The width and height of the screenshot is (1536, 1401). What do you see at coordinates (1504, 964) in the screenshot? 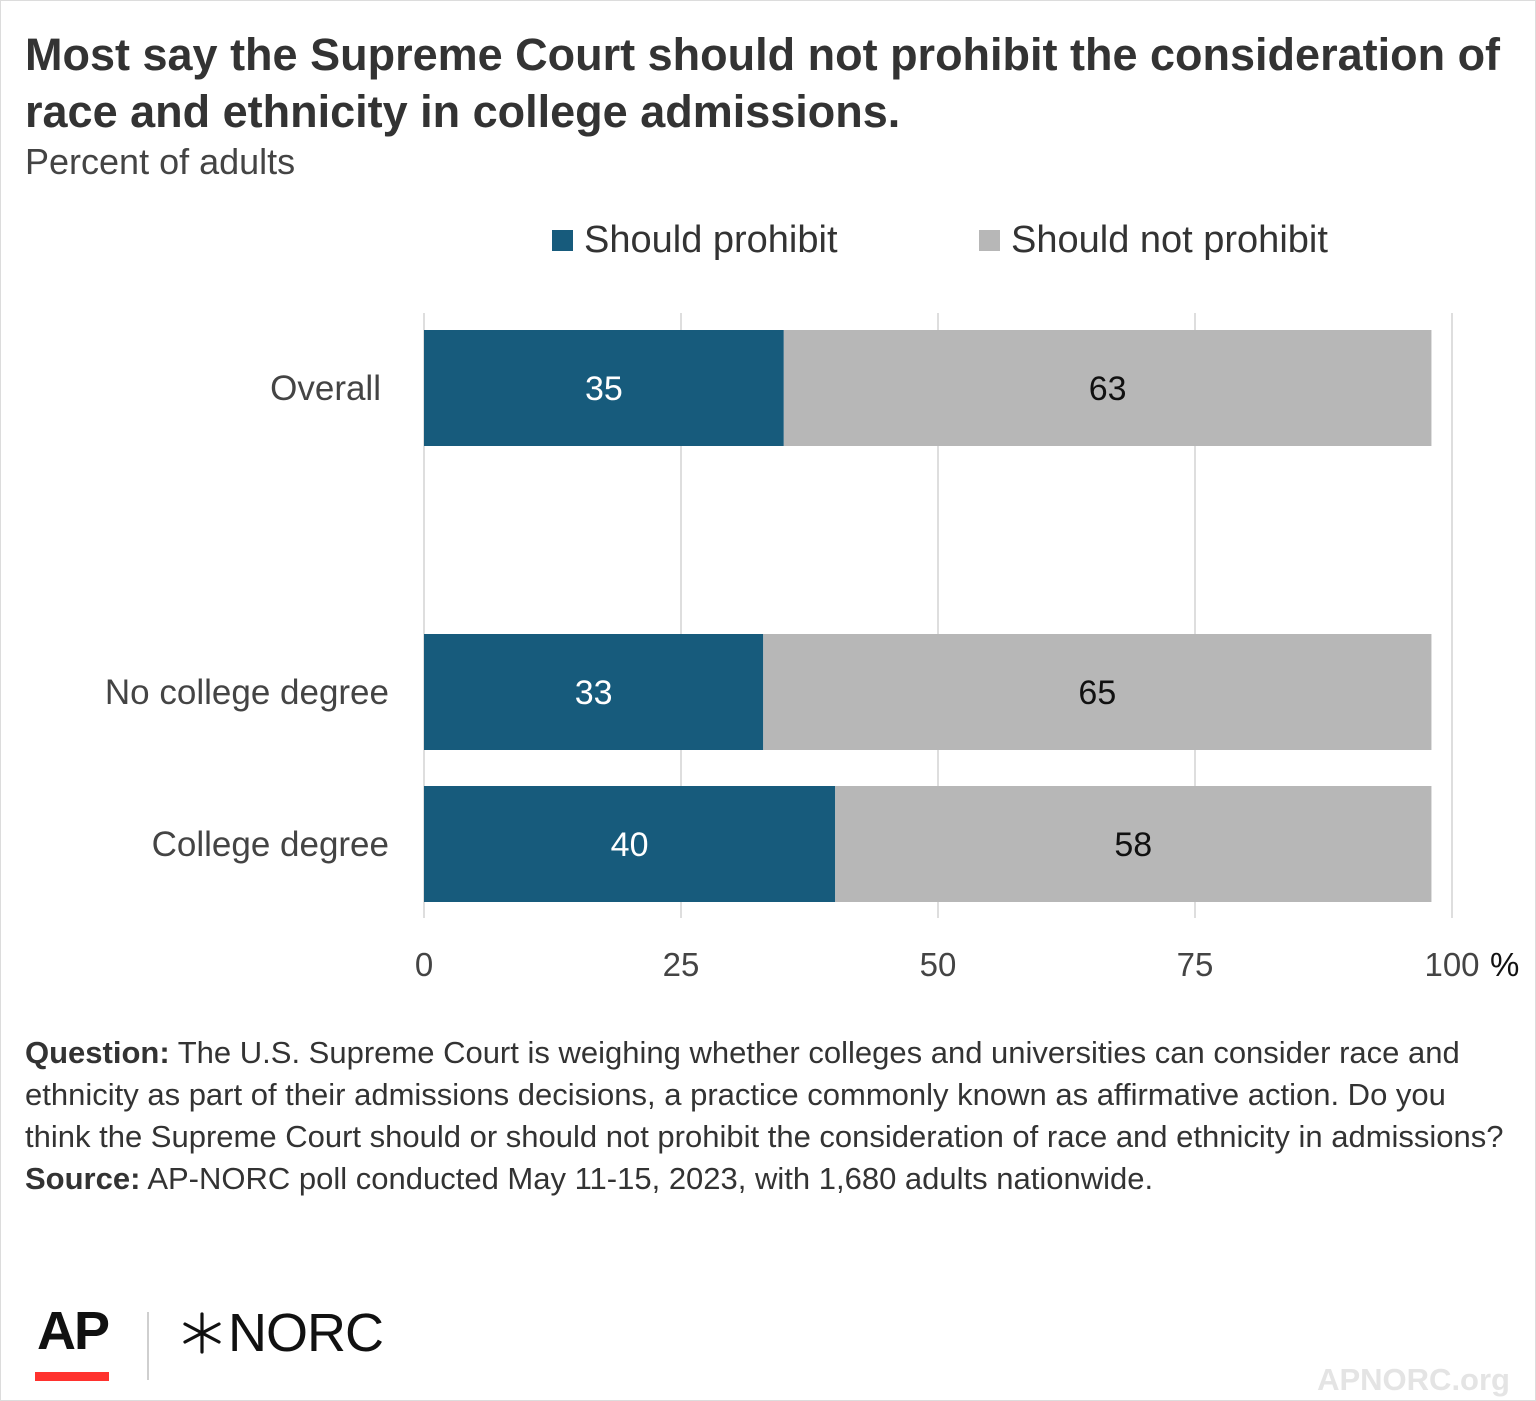
I see `x-unit-label: %` at bounding box center [1504, 964].